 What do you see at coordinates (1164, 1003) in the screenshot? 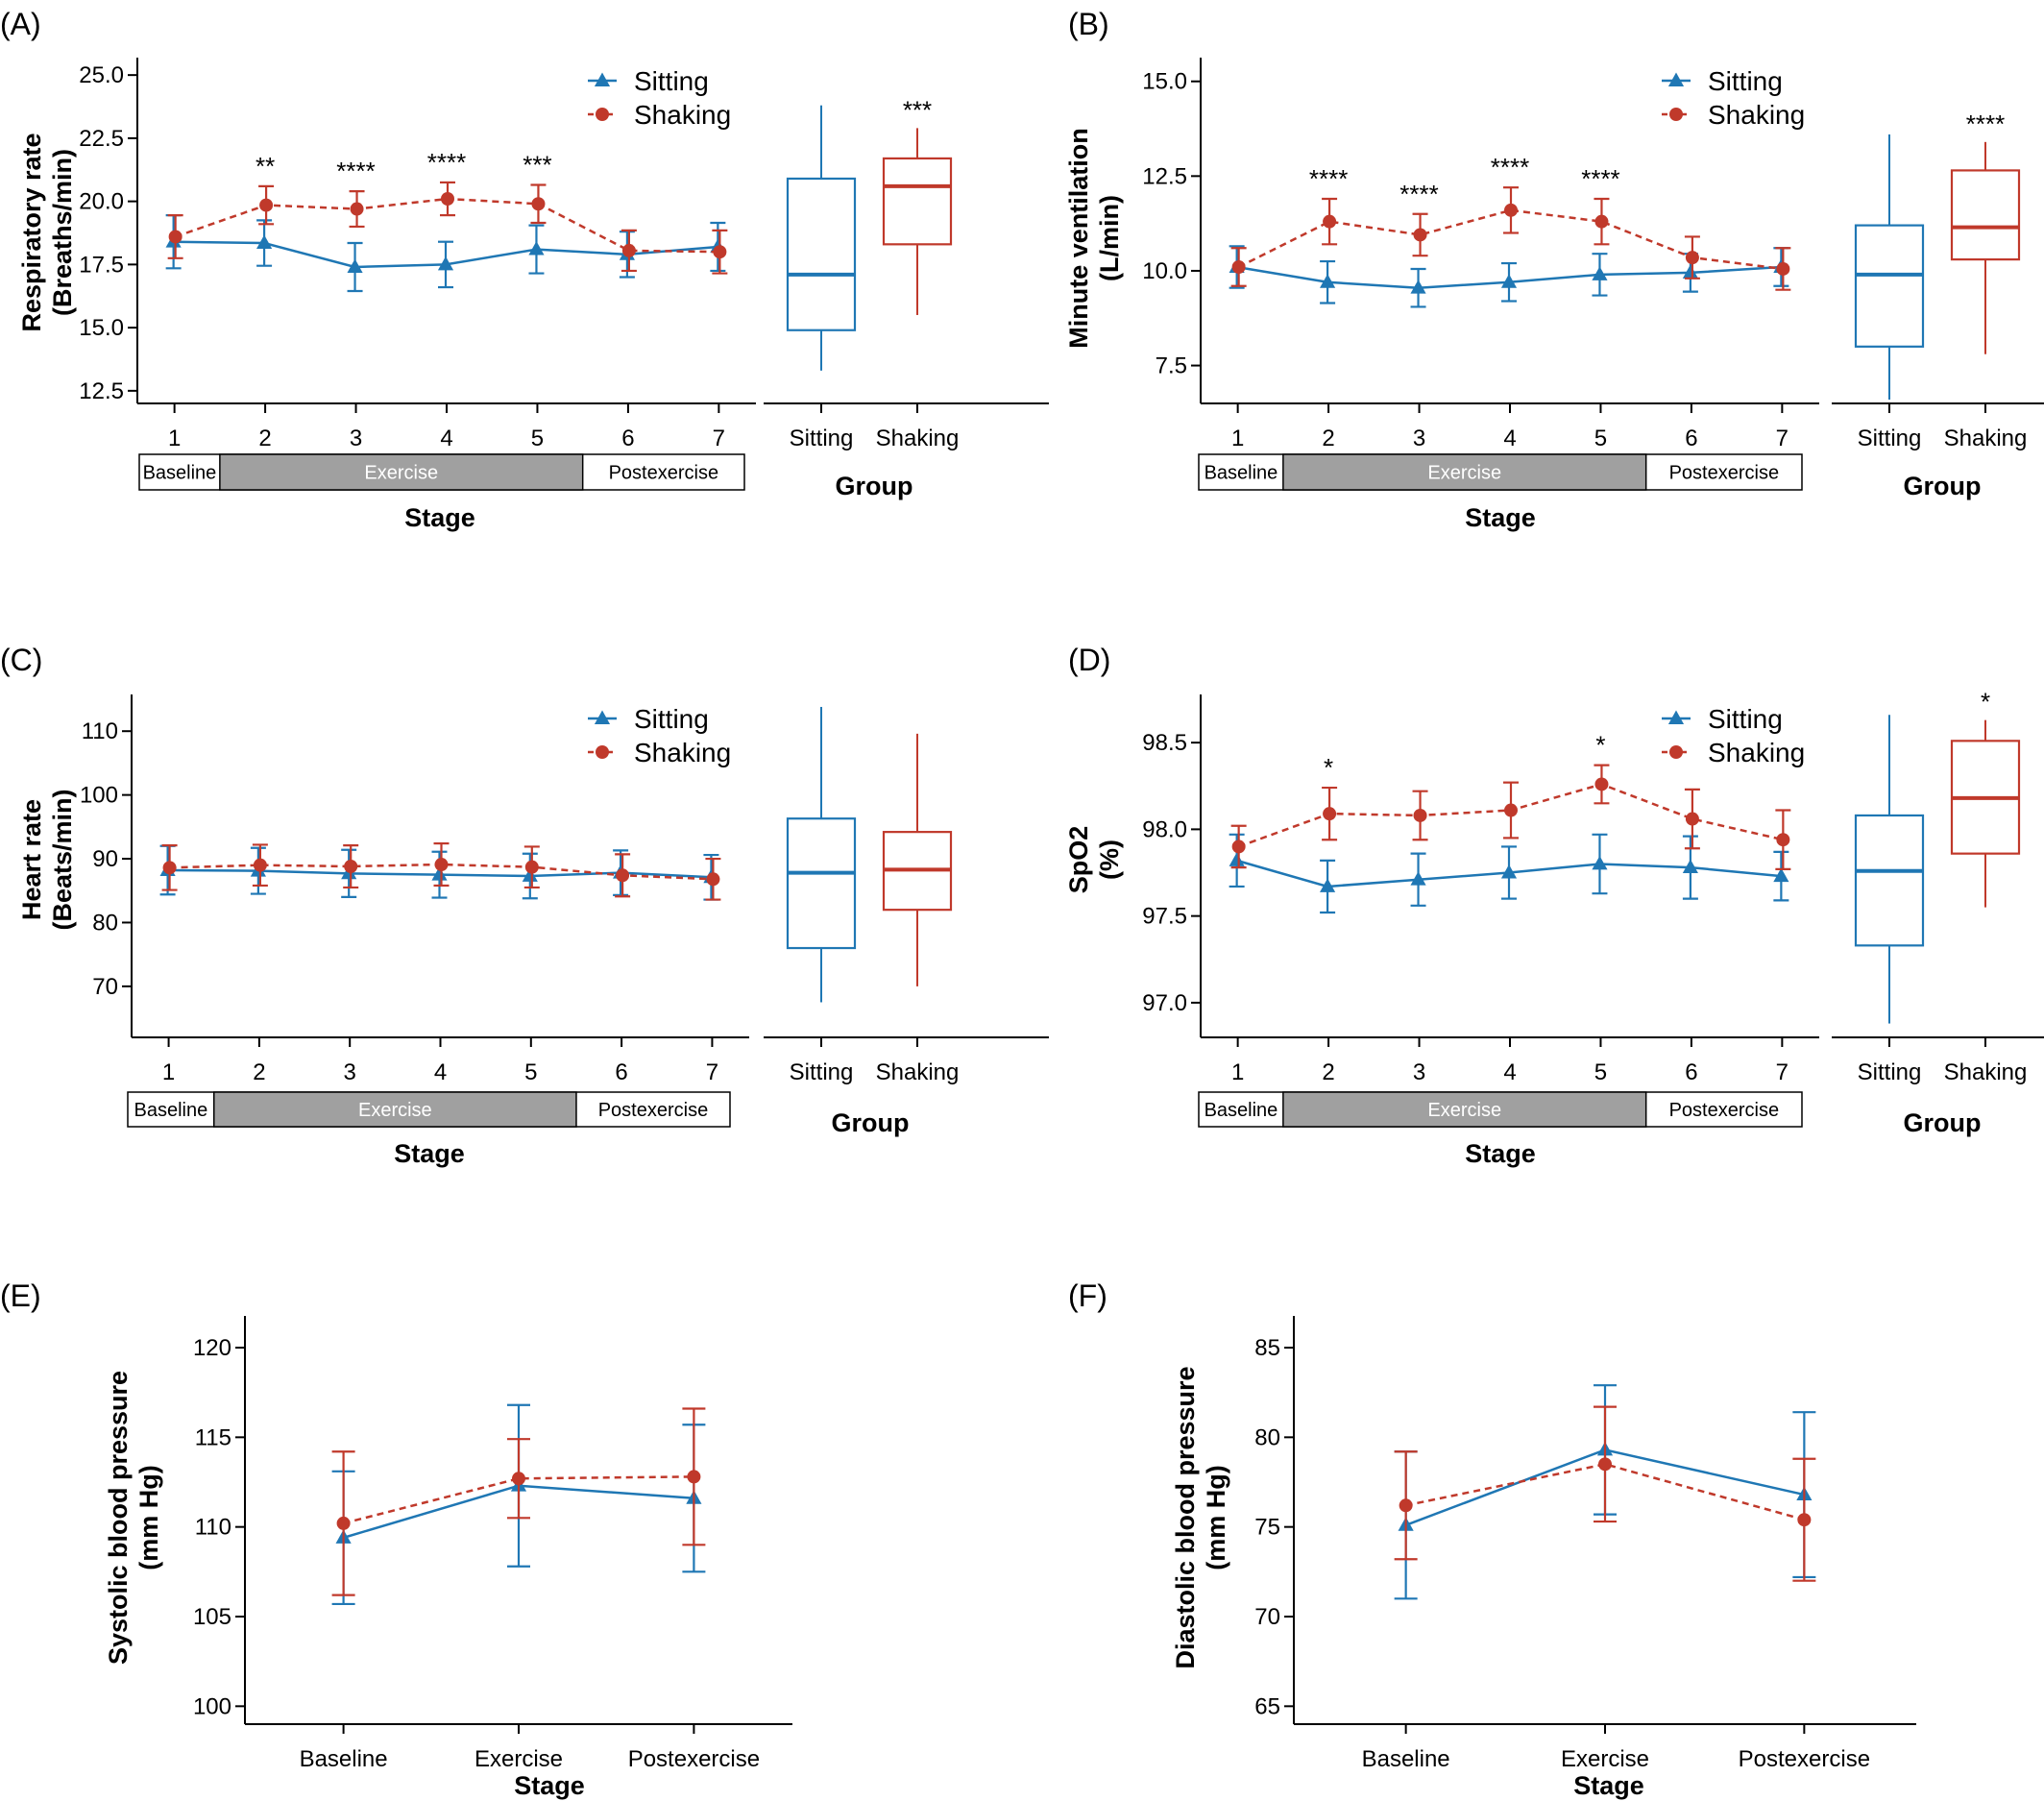
I see `y-tick-label: 97.0` at bounding box center [1164, 1003].